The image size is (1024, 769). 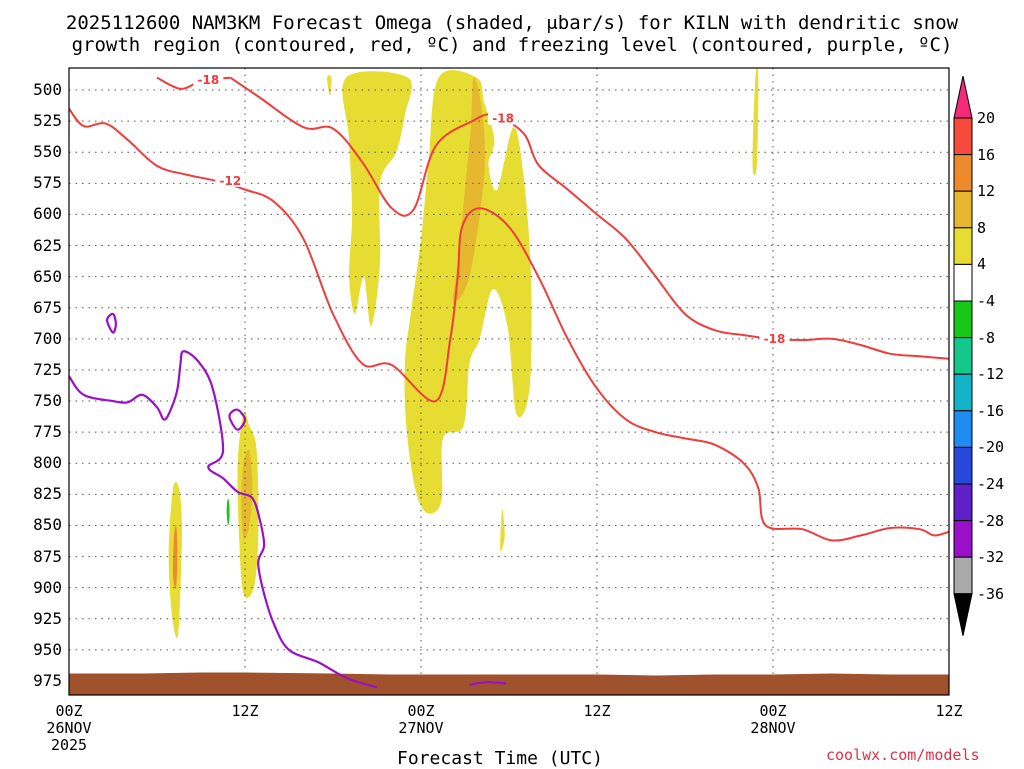 What do you see at coordinates (69, 745) in the screenshot?
I see `x-tick-0-line-2: 2025` at bounding box center [69, 745].